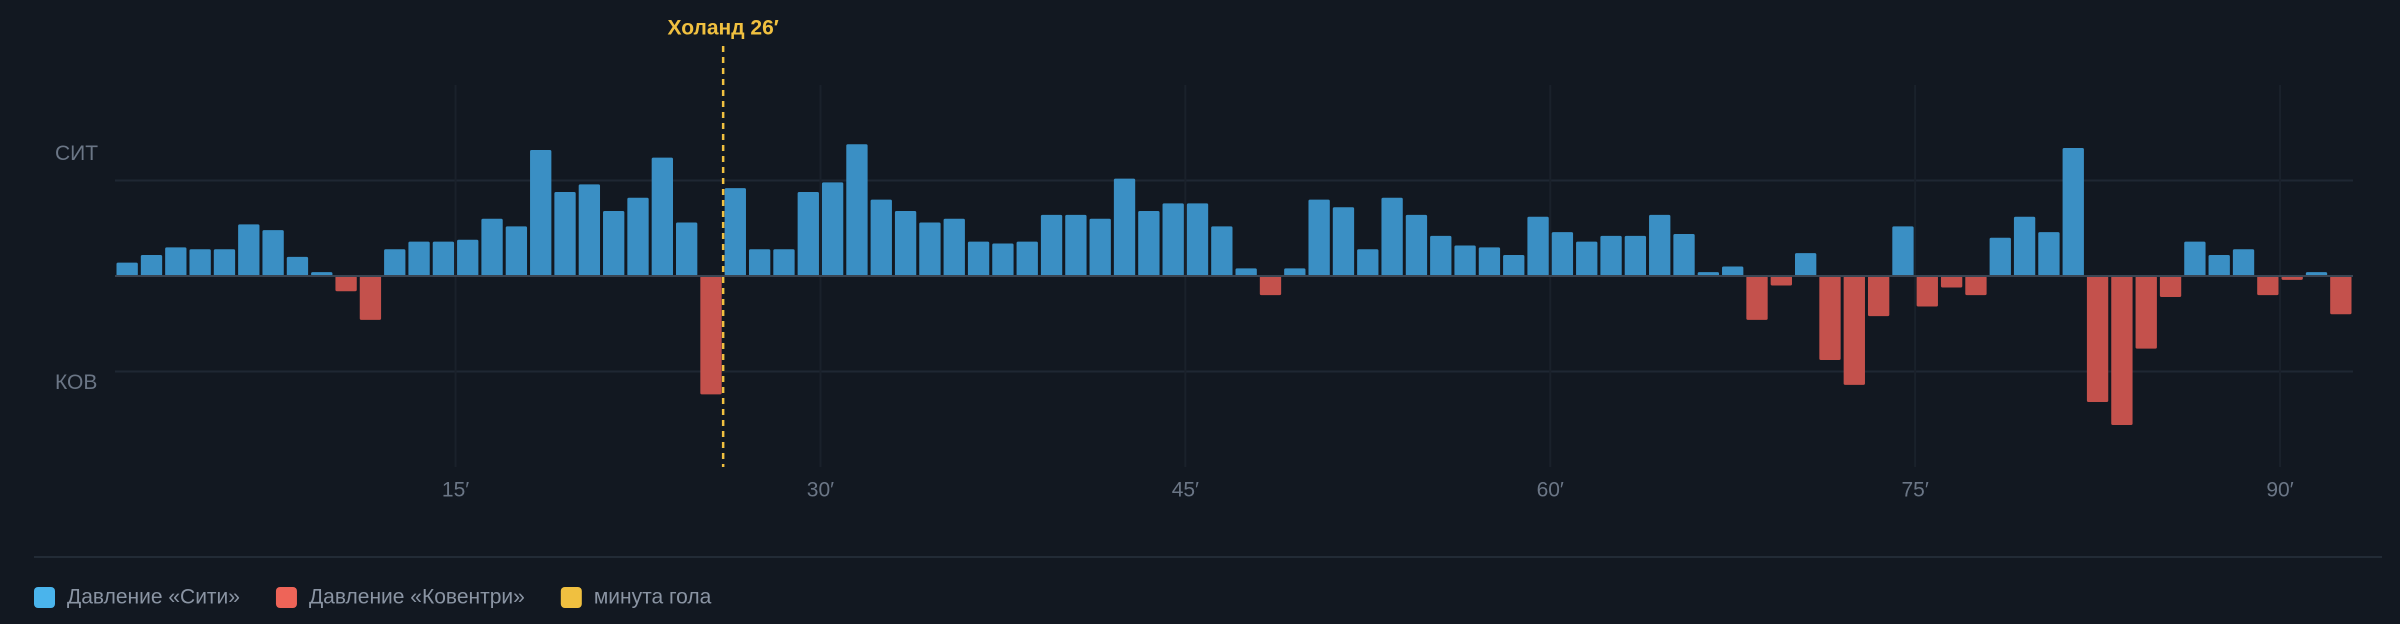 This screenshot has width=2400, height=624. What do you see at coordinates (1550, 490) in the screenshot?
I see `x-tick-label: 60′` at bounding box center [1550, 490].